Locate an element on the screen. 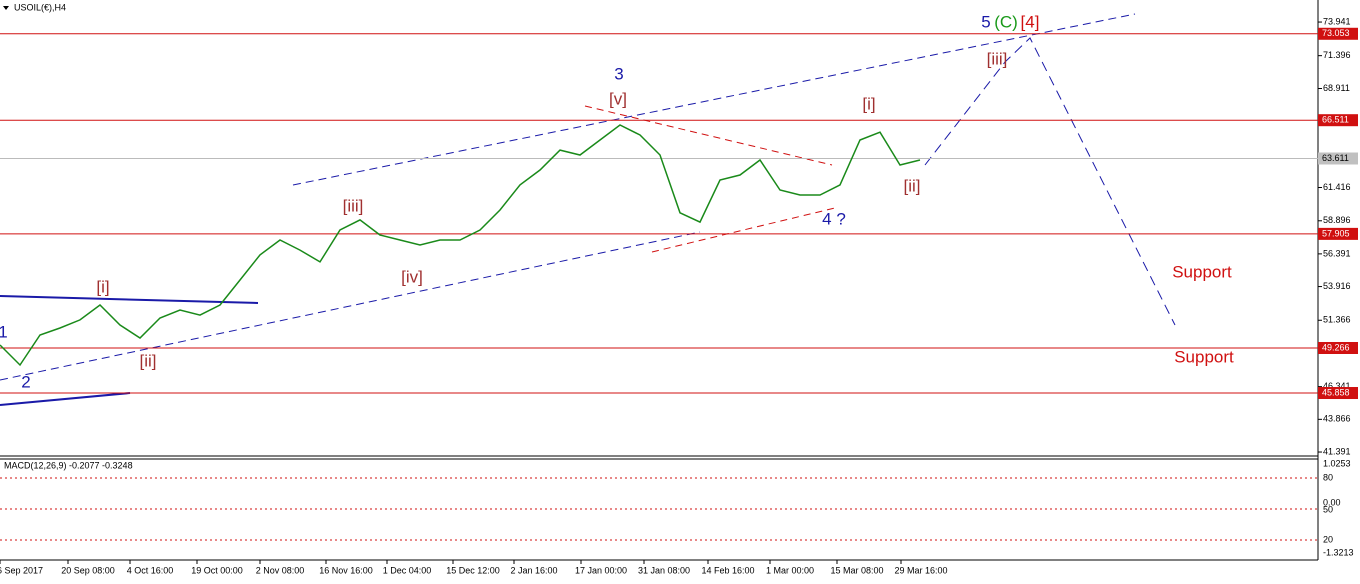 The image size is (1360, 584). x-tick-label: 6 Sep 2017 is located at coordinates (21, 570).